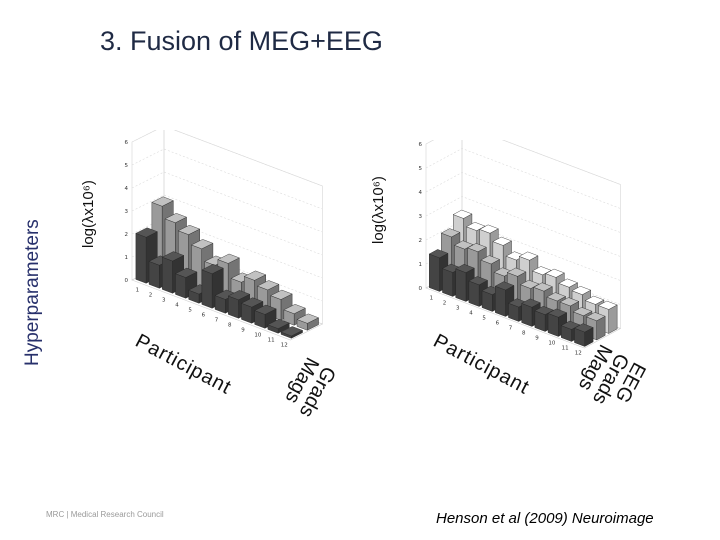 The image size is (720, 540). I want to click on hyperparameters-label: Hyperparameters, so click(32, 292).